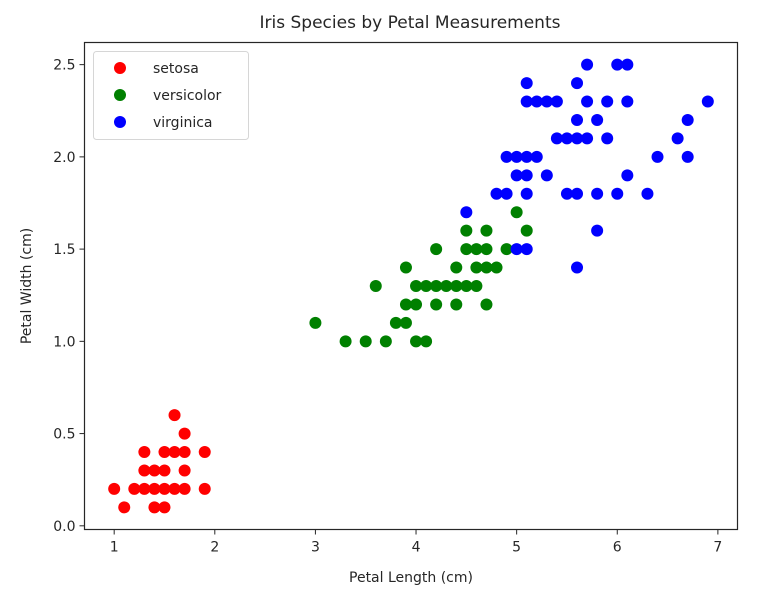 This screenshot has height=594, width=768. Describe the element at coordinates (183, 123) in the screenshot. I see `legend-label-virginica: virginica` at that location.